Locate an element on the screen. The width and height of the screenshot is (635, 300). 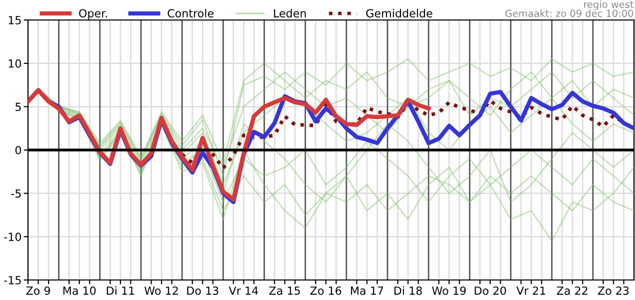
x-tick-label: Wo 12 is located at coordinates (161, 290).